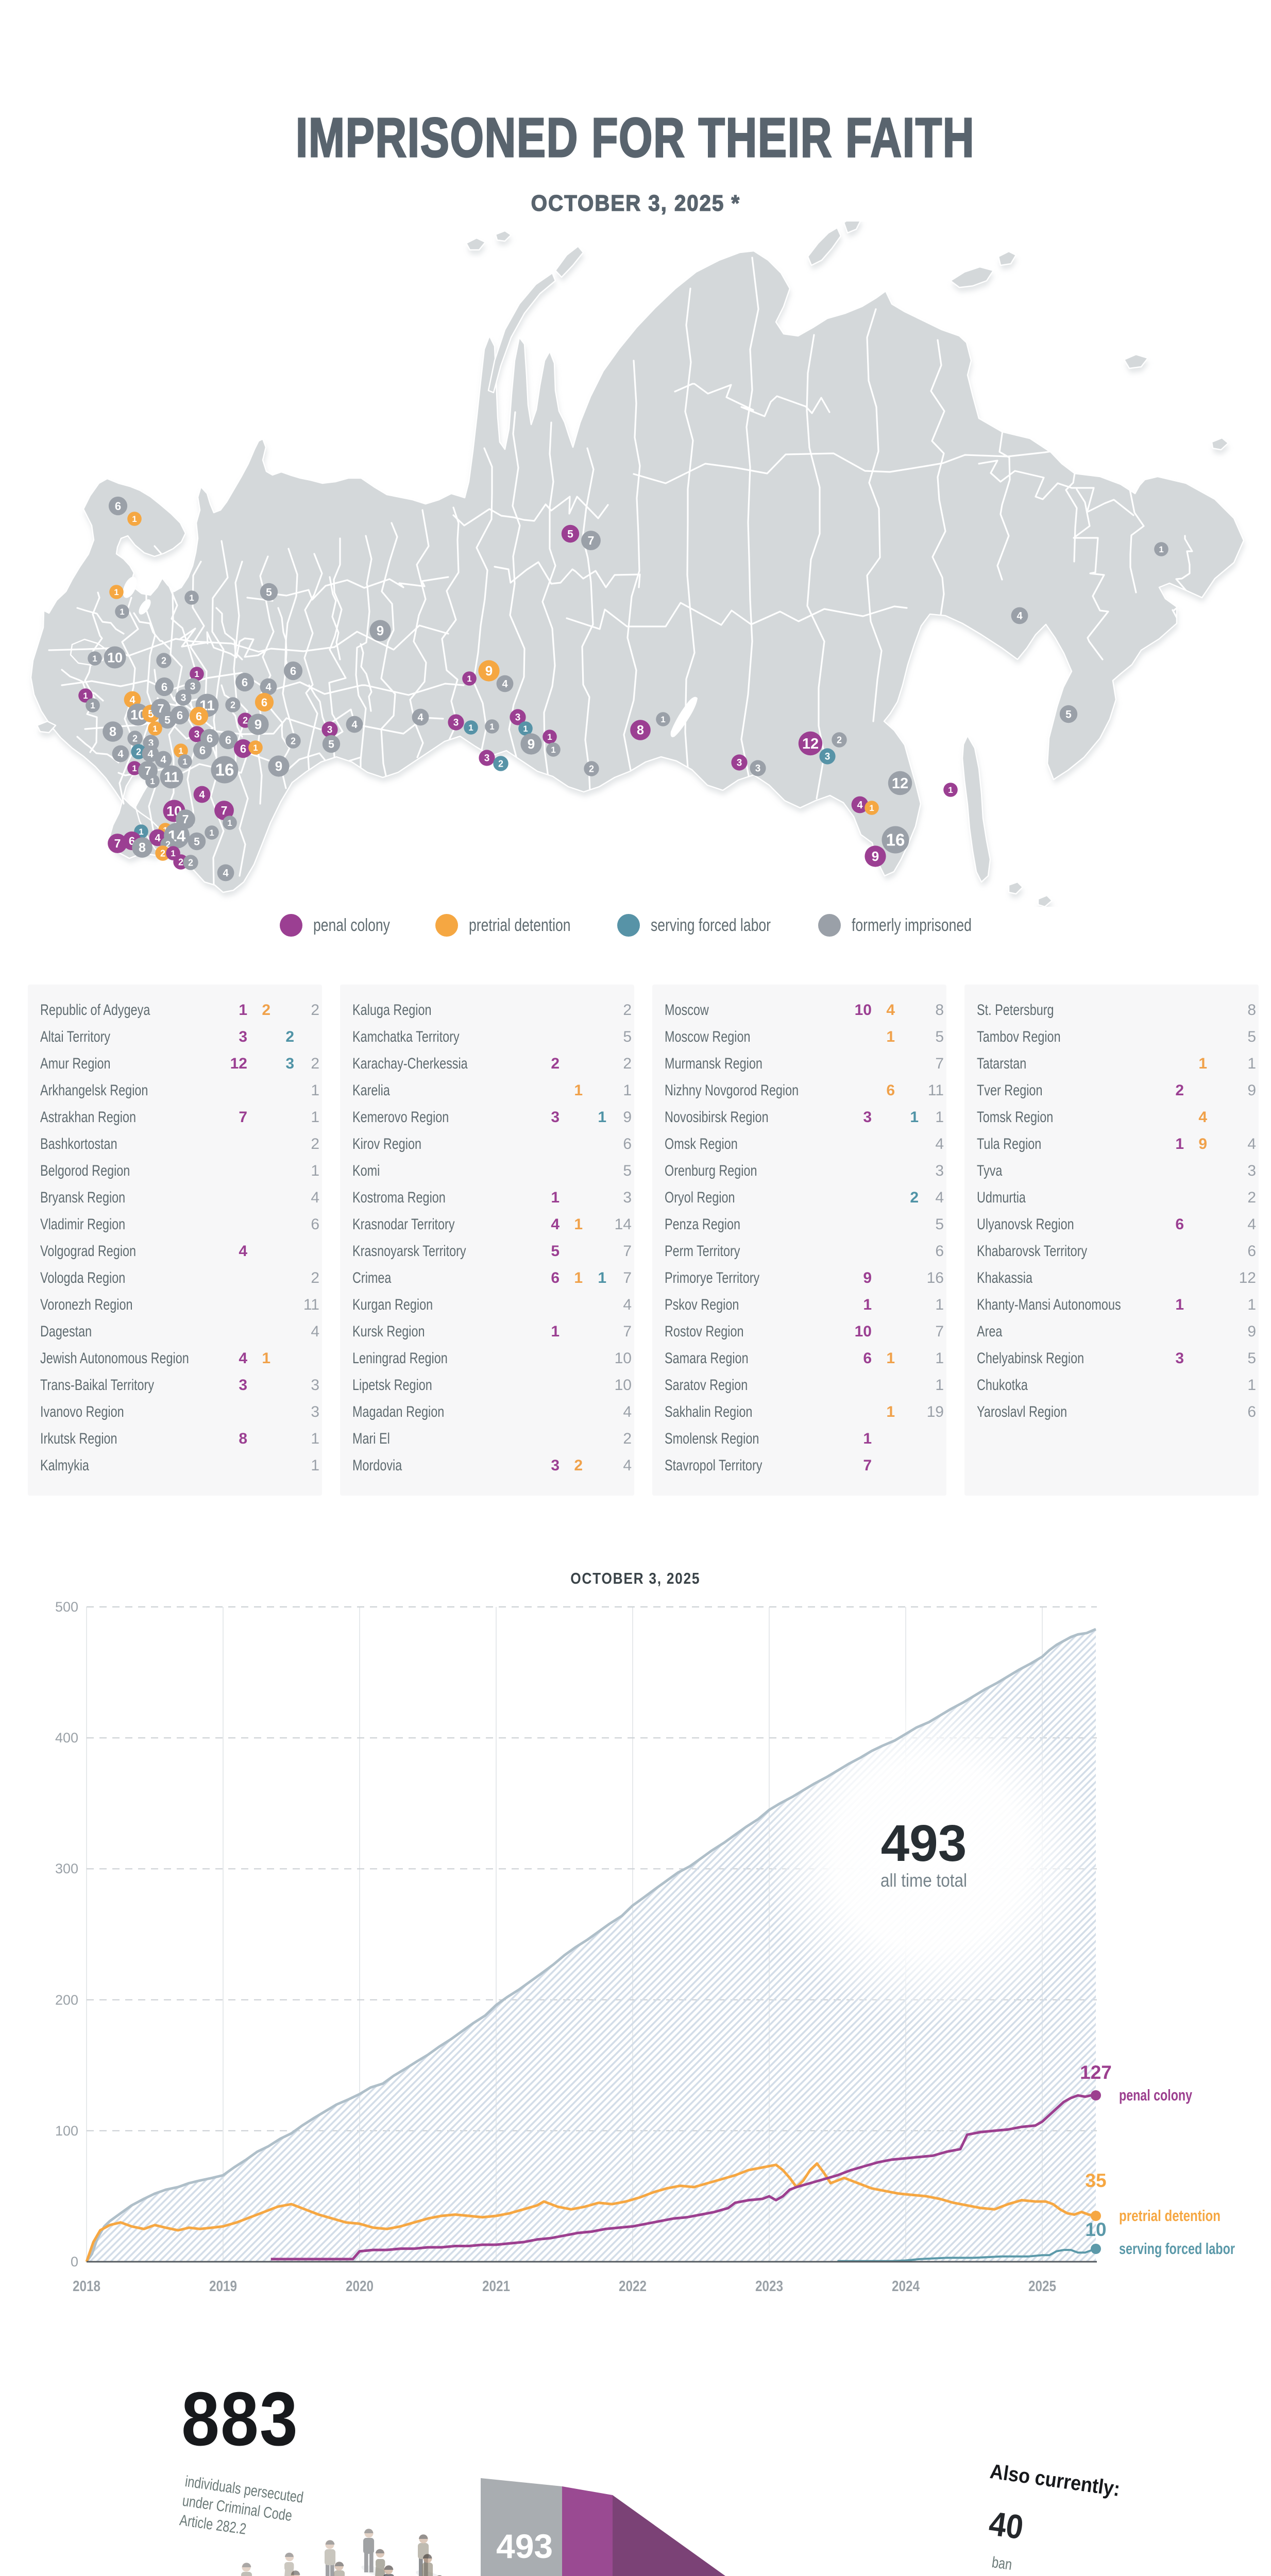  Describe the element at coordinates (66, 2131) in the screenshot. I see `svg-text: 100` at that location.